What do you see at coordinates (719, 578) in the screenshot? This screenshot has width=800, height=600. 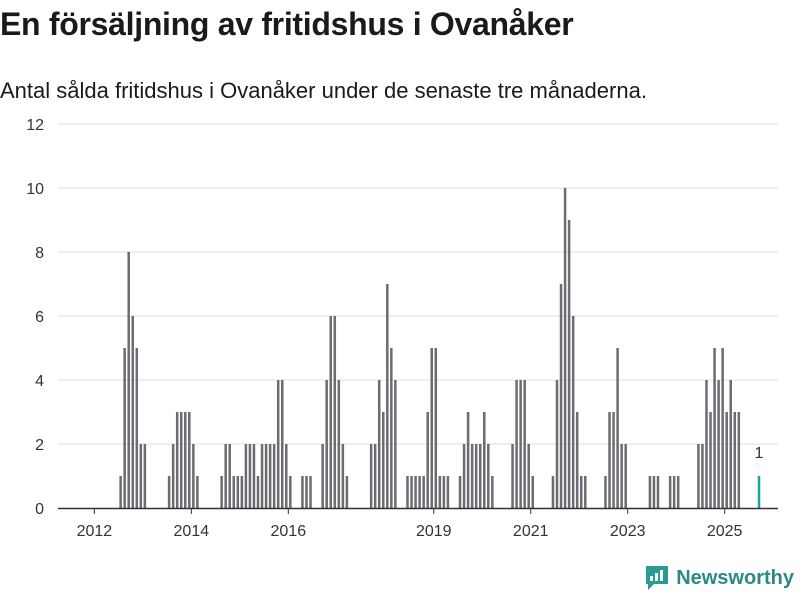 I see `newsworthy-logo: Newsworthy` at bounding box center [719, 578].